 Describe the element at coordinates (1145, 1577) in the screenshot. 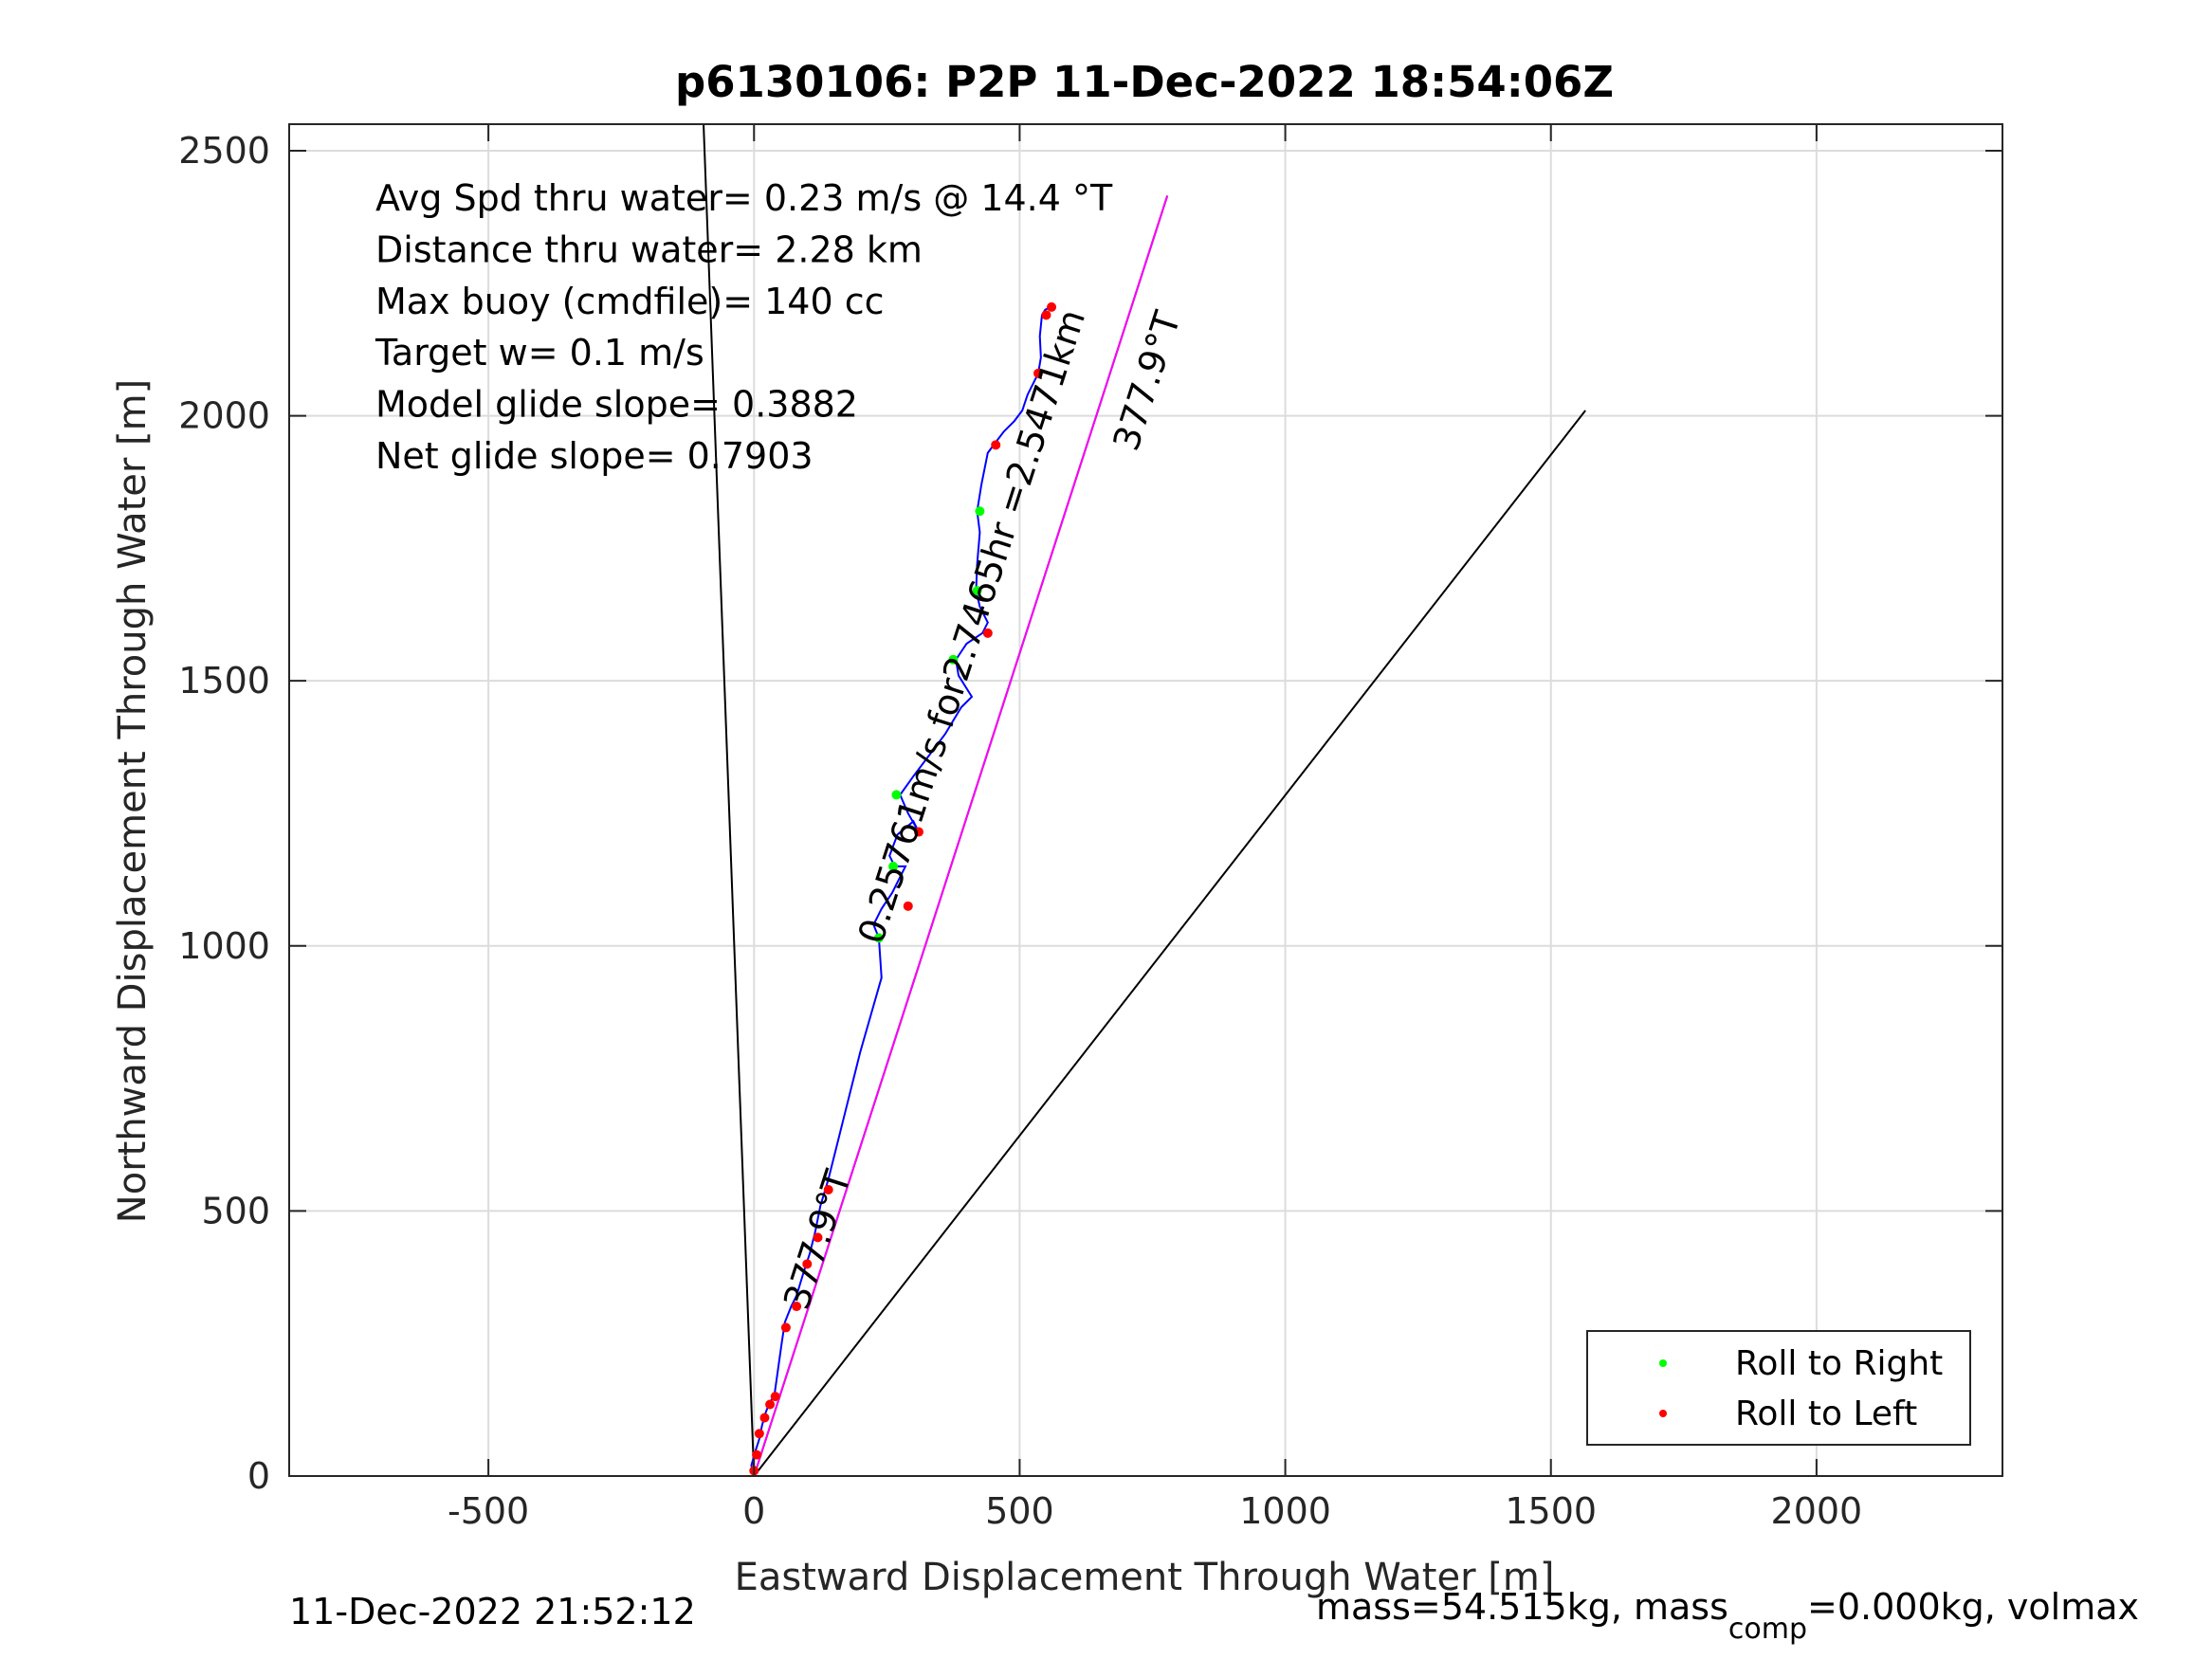

I see `x-axis-label: Eastward Displacement Through Water [m]` at that location.